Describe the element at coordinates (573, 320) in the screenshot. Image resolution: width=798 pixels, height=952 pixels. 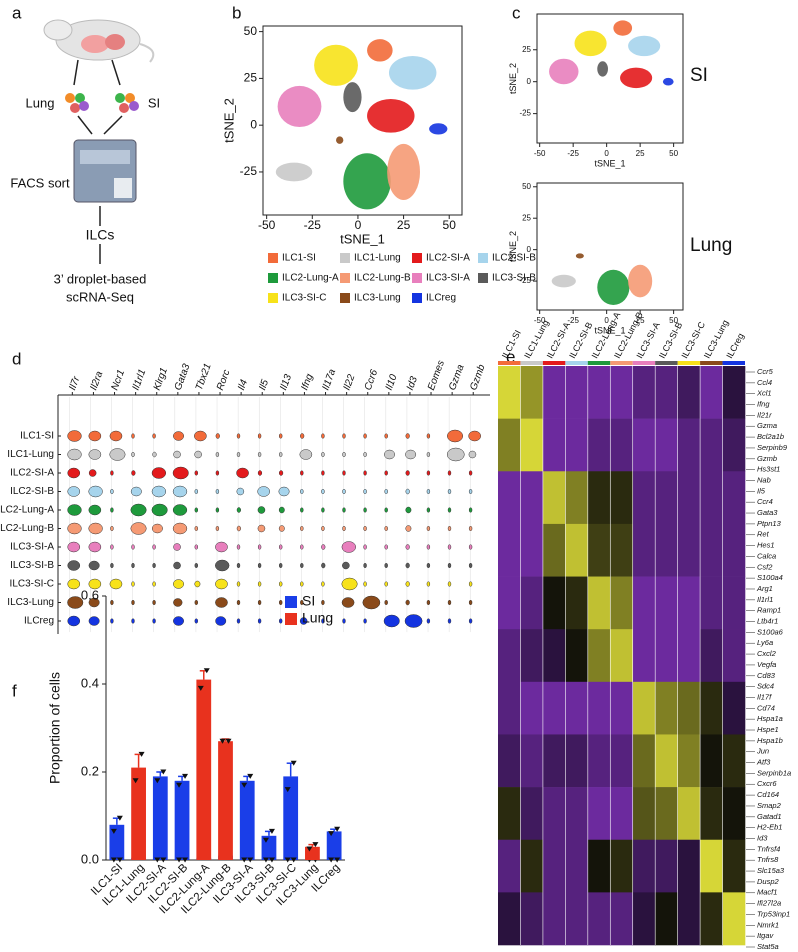
I see `x-tick-label: -25` at that location.